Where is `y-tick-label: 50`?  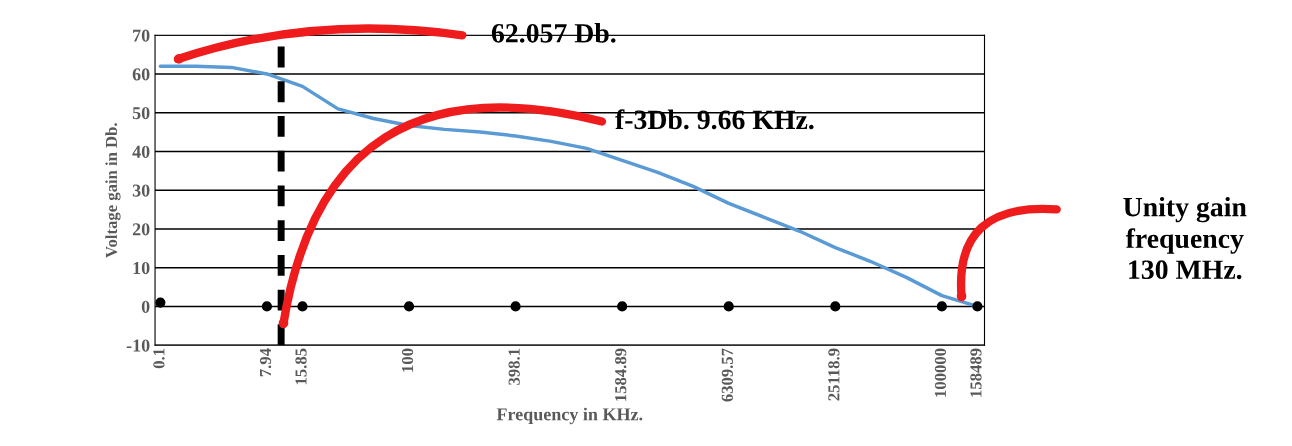
y-tick-label: 50 is located at coordinates (141, 113).